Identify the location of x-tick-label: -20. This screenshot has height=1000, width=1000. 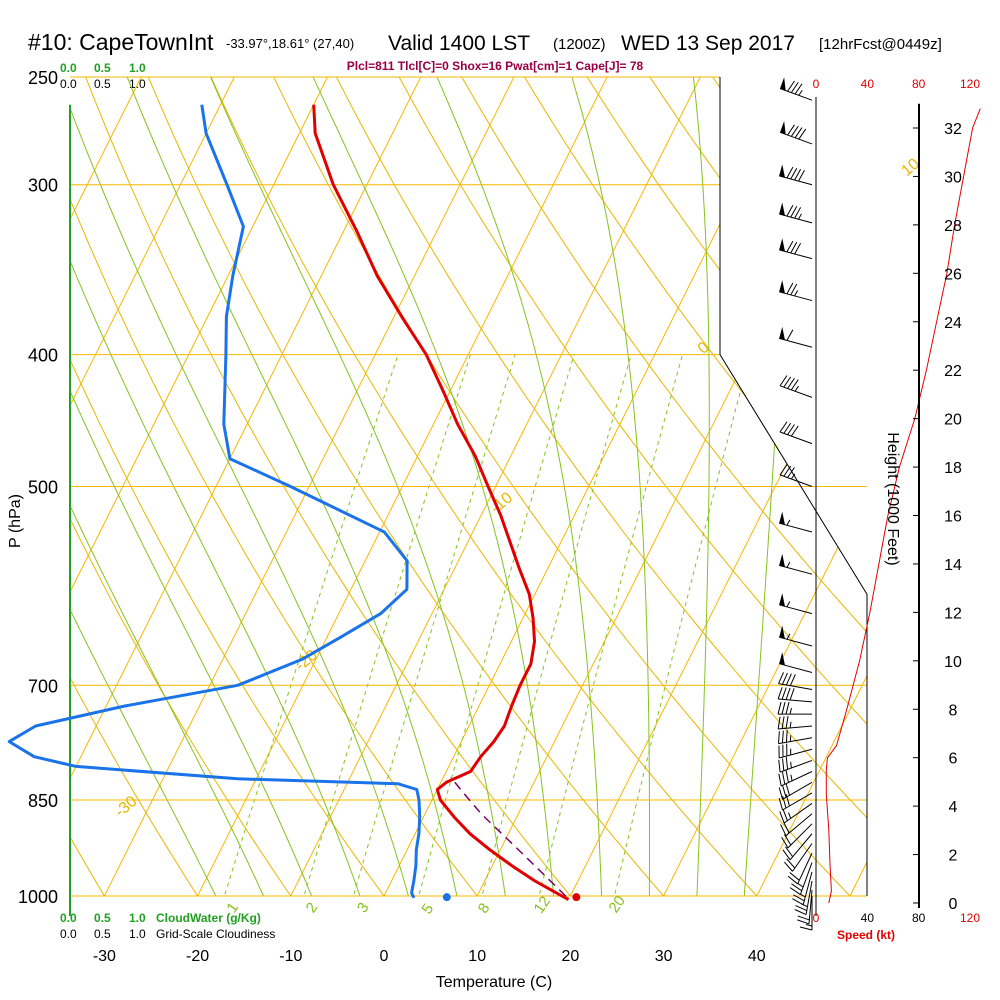
(197, 956).